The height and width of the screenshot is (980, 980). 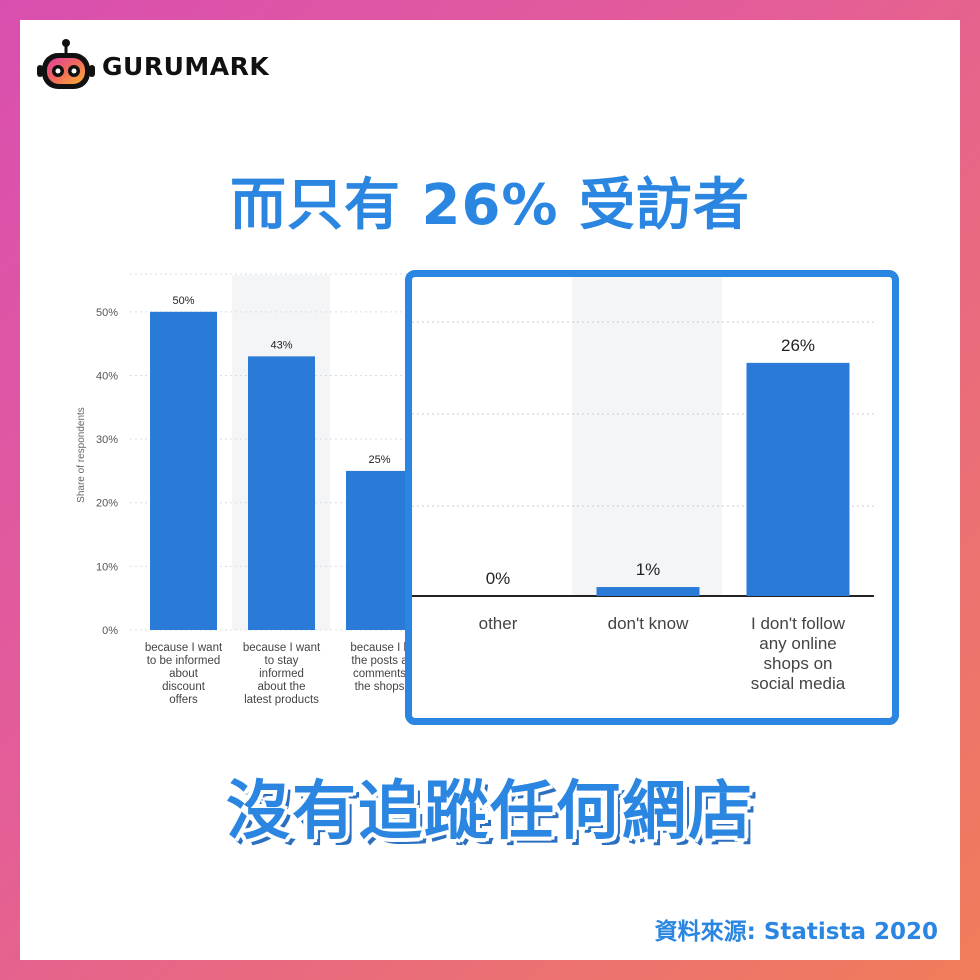 What do you see at coordinates (107, 313) in the screenshot?
I see `y-tick-label: 50%` at bounding box center [107, 313].